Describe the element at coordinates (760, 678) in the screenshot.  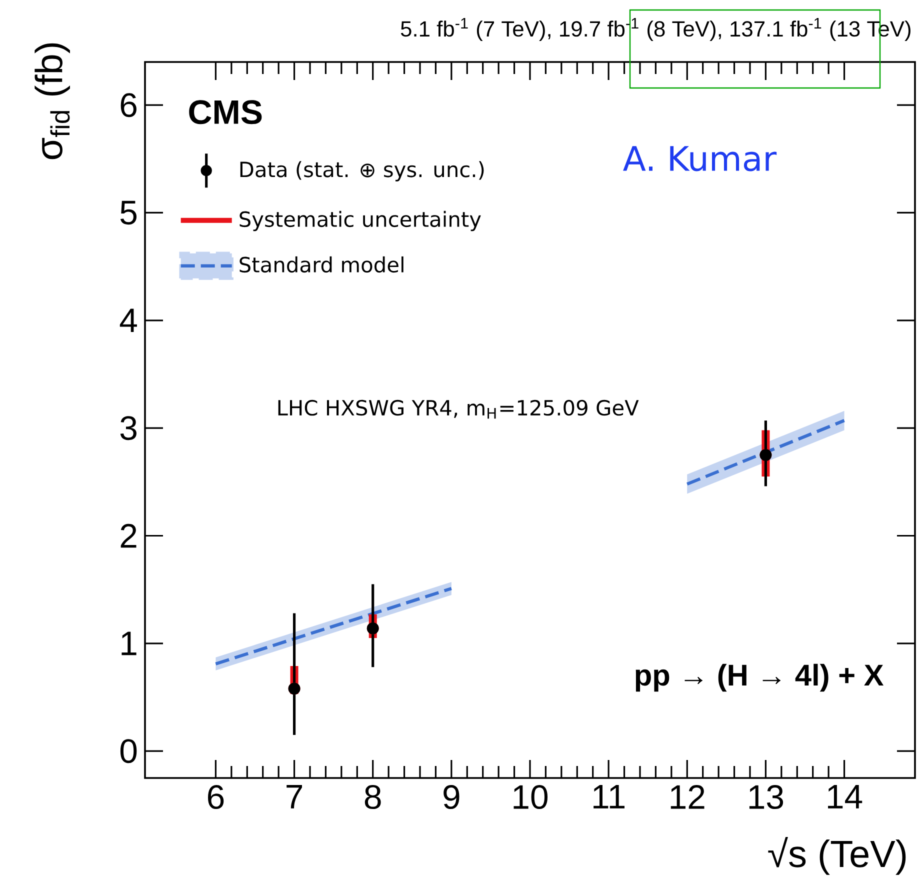
I see `annotation: pp → (H → 4l) + X` at that location.